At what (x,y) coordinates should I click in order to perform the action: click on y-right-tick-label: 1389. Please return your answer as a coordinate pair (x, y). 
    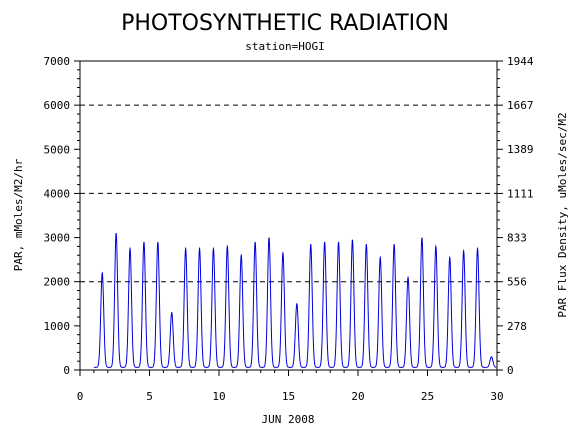
    Looking at the image, I should click on (520, 149).